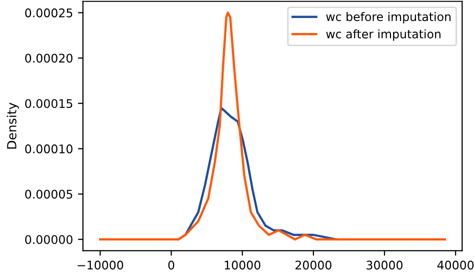  What do you see at coordinates (242, 265) in the screenshot?
I see `x-tick-label: 10000` at bounding box center [242, 265].